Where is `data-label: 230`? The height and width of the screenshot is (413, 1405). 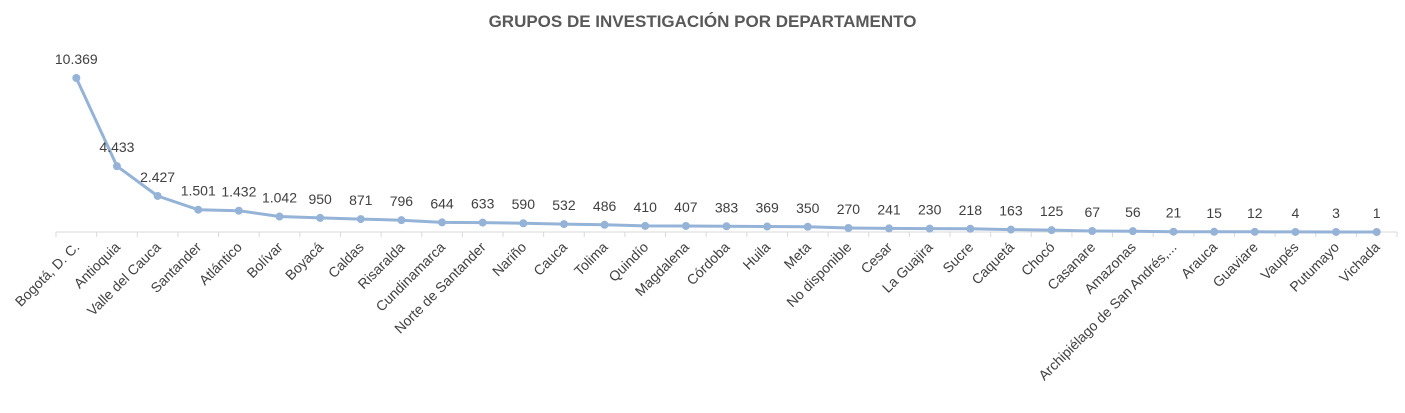
data-label: 230 is located at coordinates (930, 210).